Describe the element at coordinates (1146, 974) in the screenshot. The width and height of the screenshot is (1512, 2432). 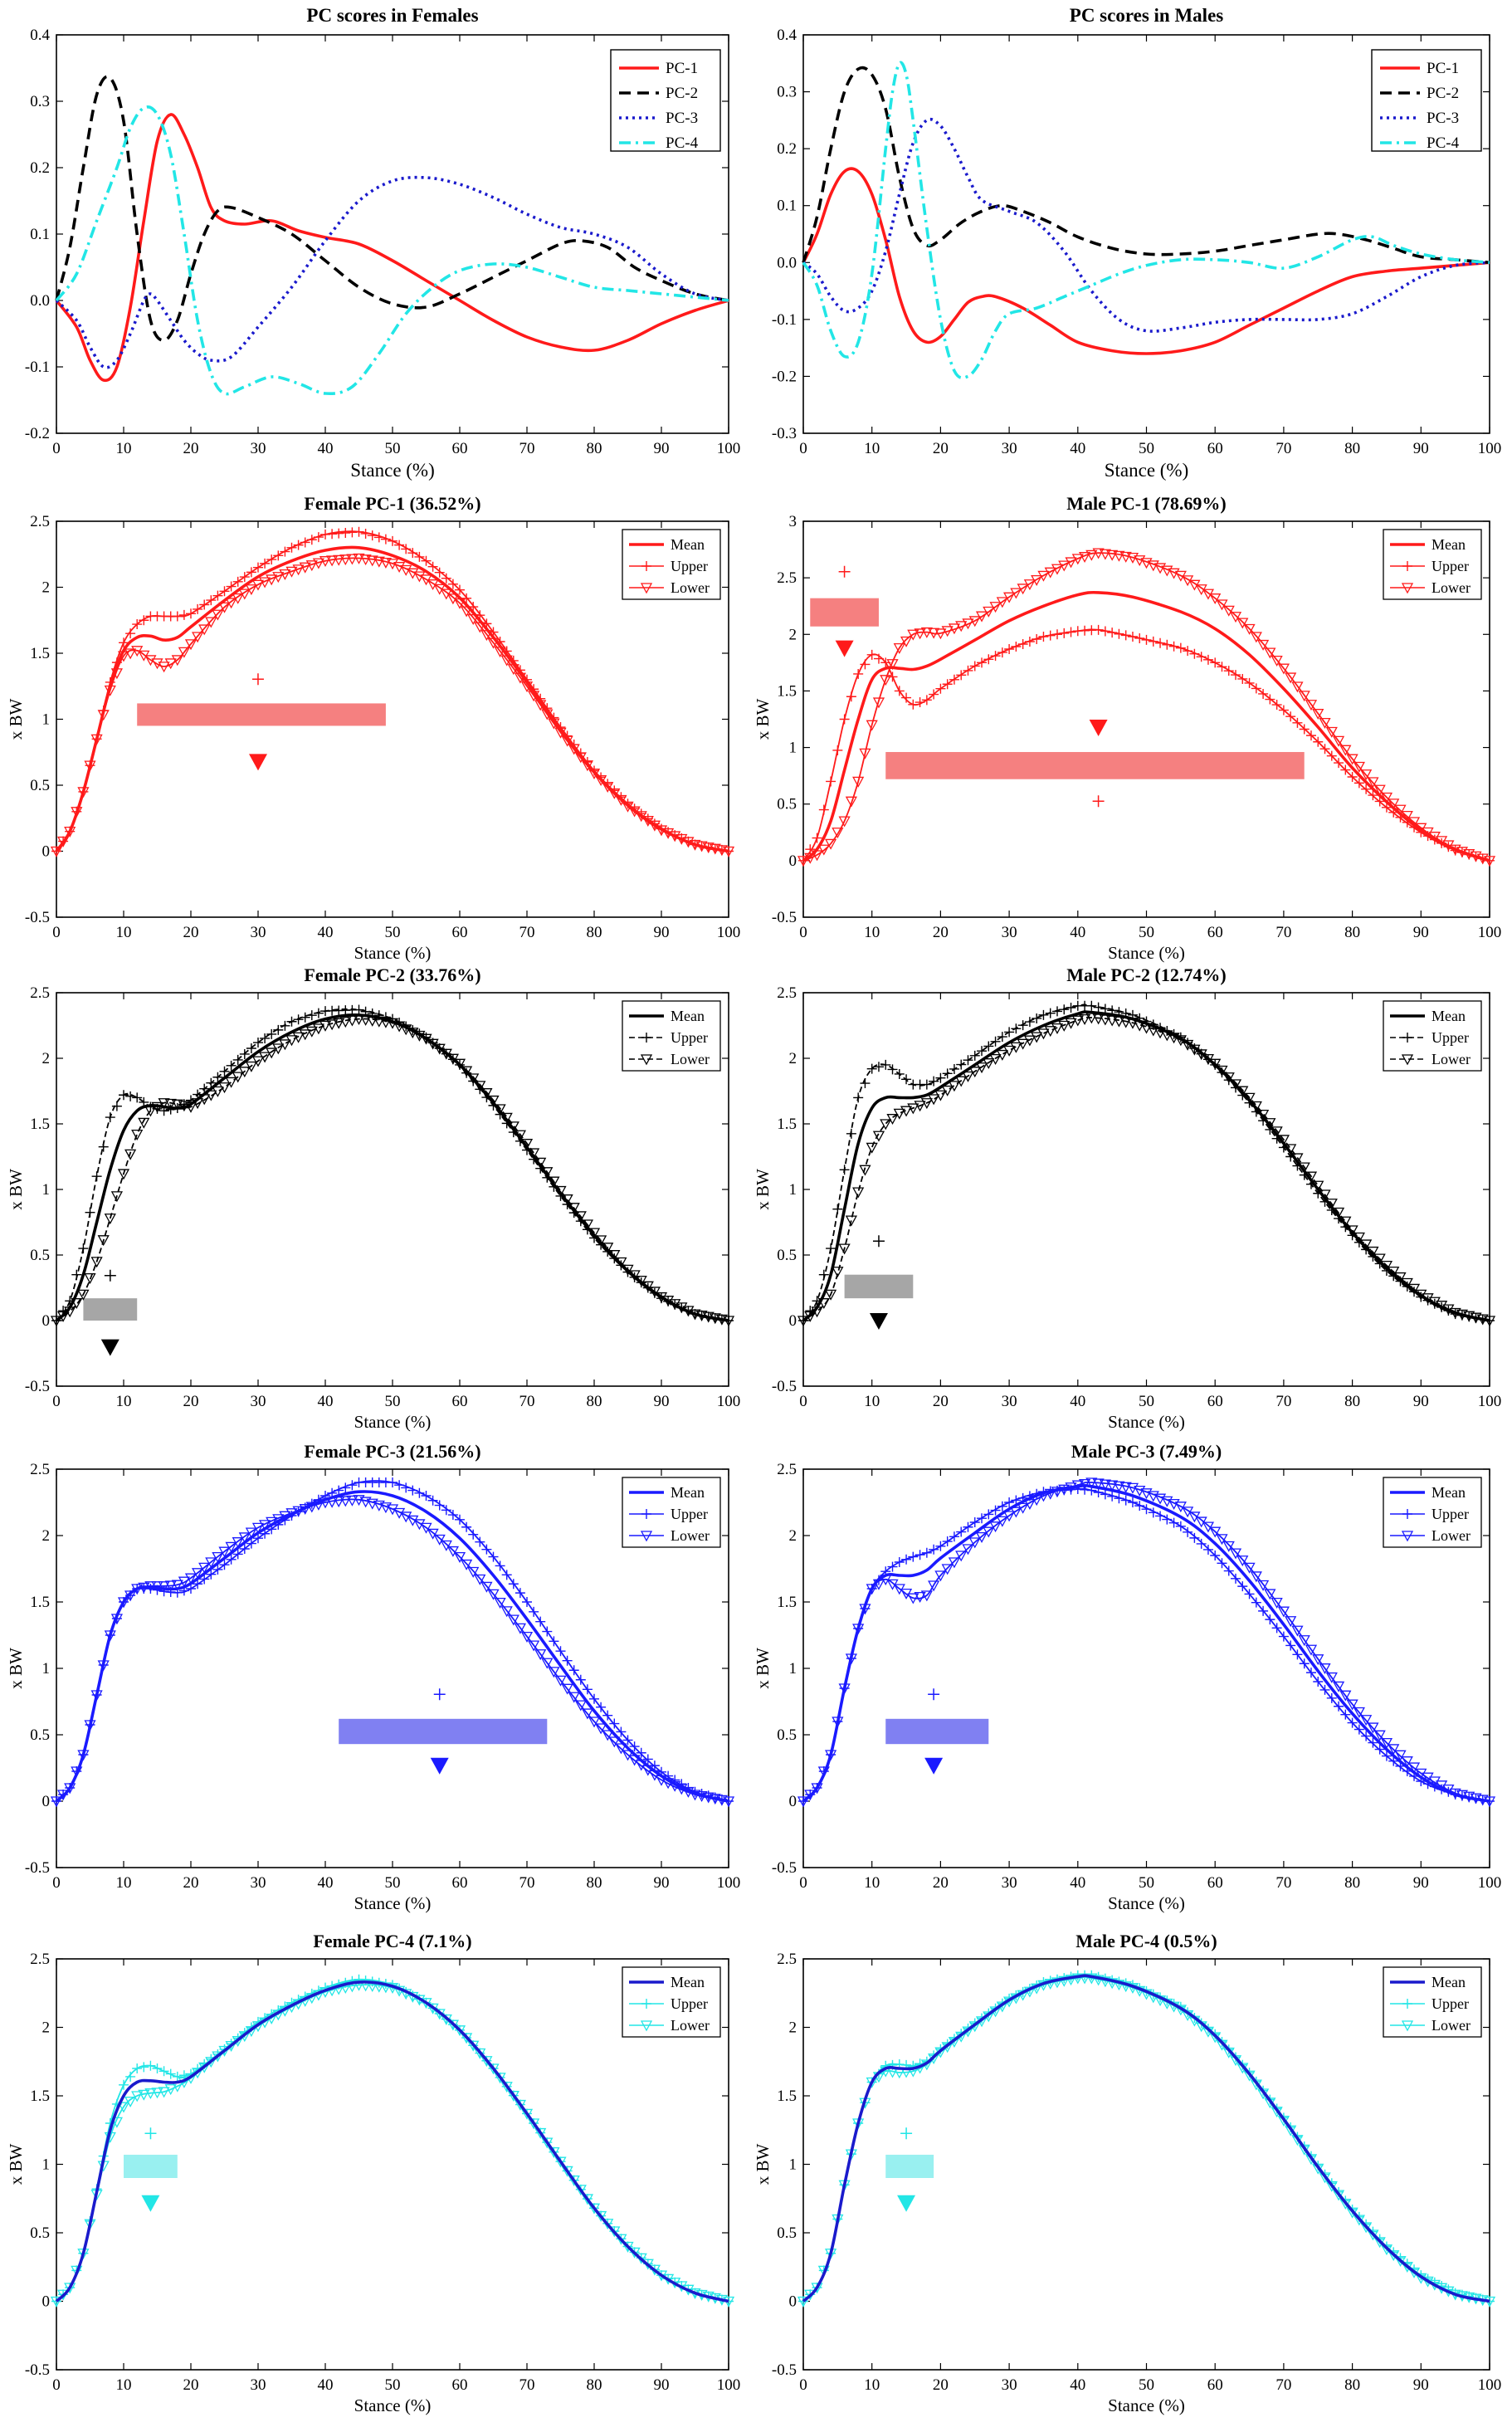
I see `panel-title: Male PC-2 (12.74%)` at that location.